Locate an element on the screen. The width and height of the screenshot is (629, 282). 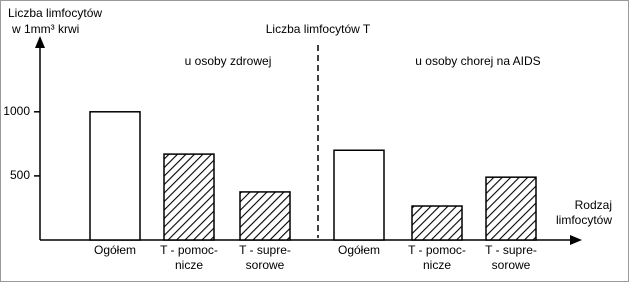
chart-title: Liczba limfocytów T is located at coordinates (318, 29).